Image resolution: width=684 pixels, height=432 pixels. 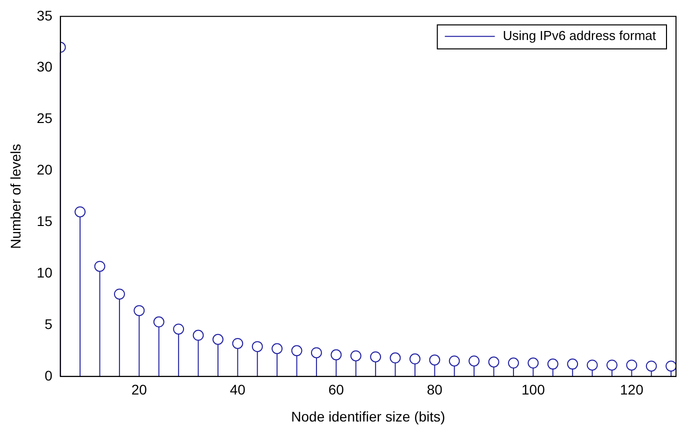 What do you see at coordinates (139, 390) in the screenshot?
I see `x-tick-label: 20` at bounding box center [139, 390].